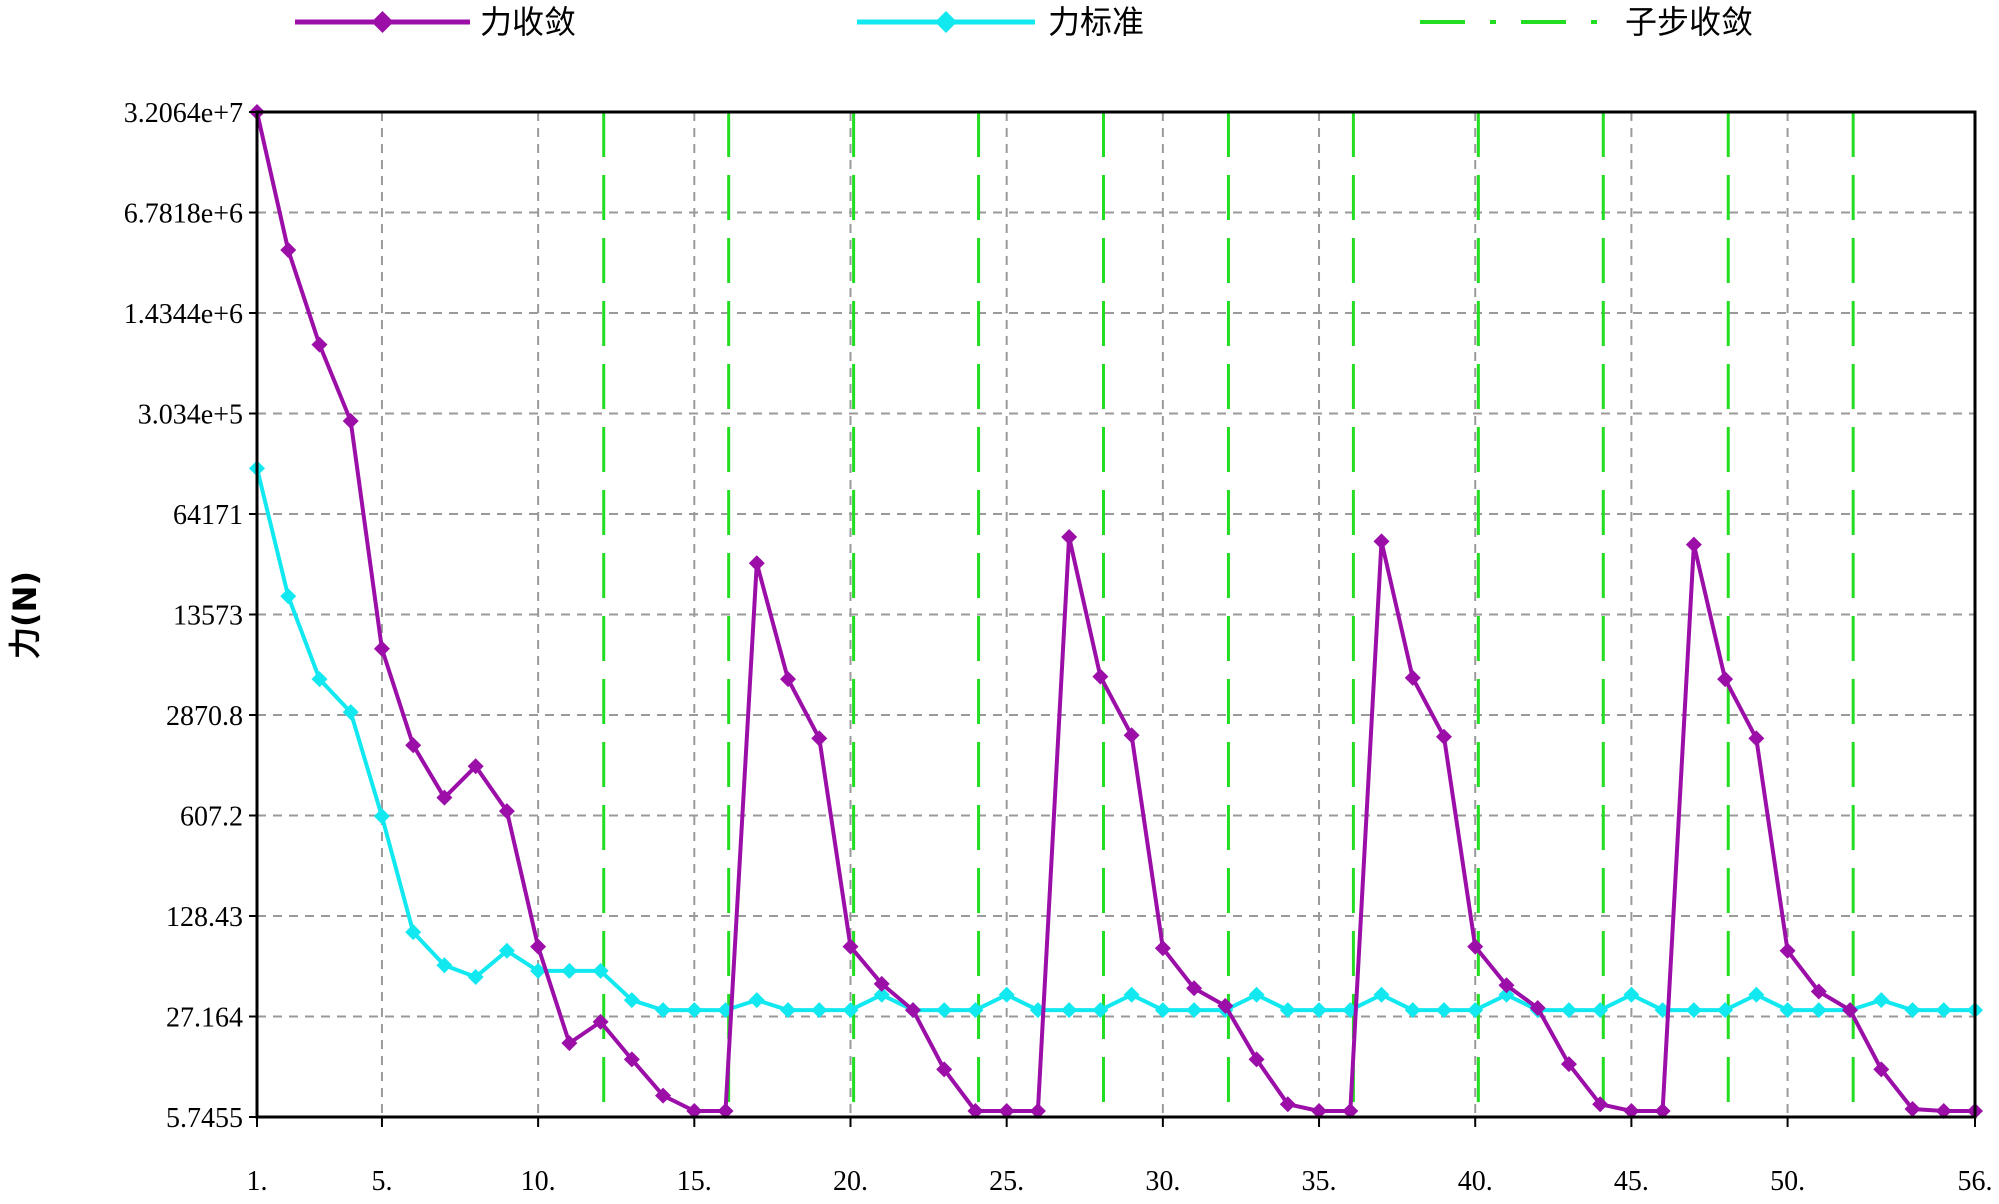 The image size is (1999, 1204). I want to click on y-tick-label: 6.7818e+6, so click(183, 214).